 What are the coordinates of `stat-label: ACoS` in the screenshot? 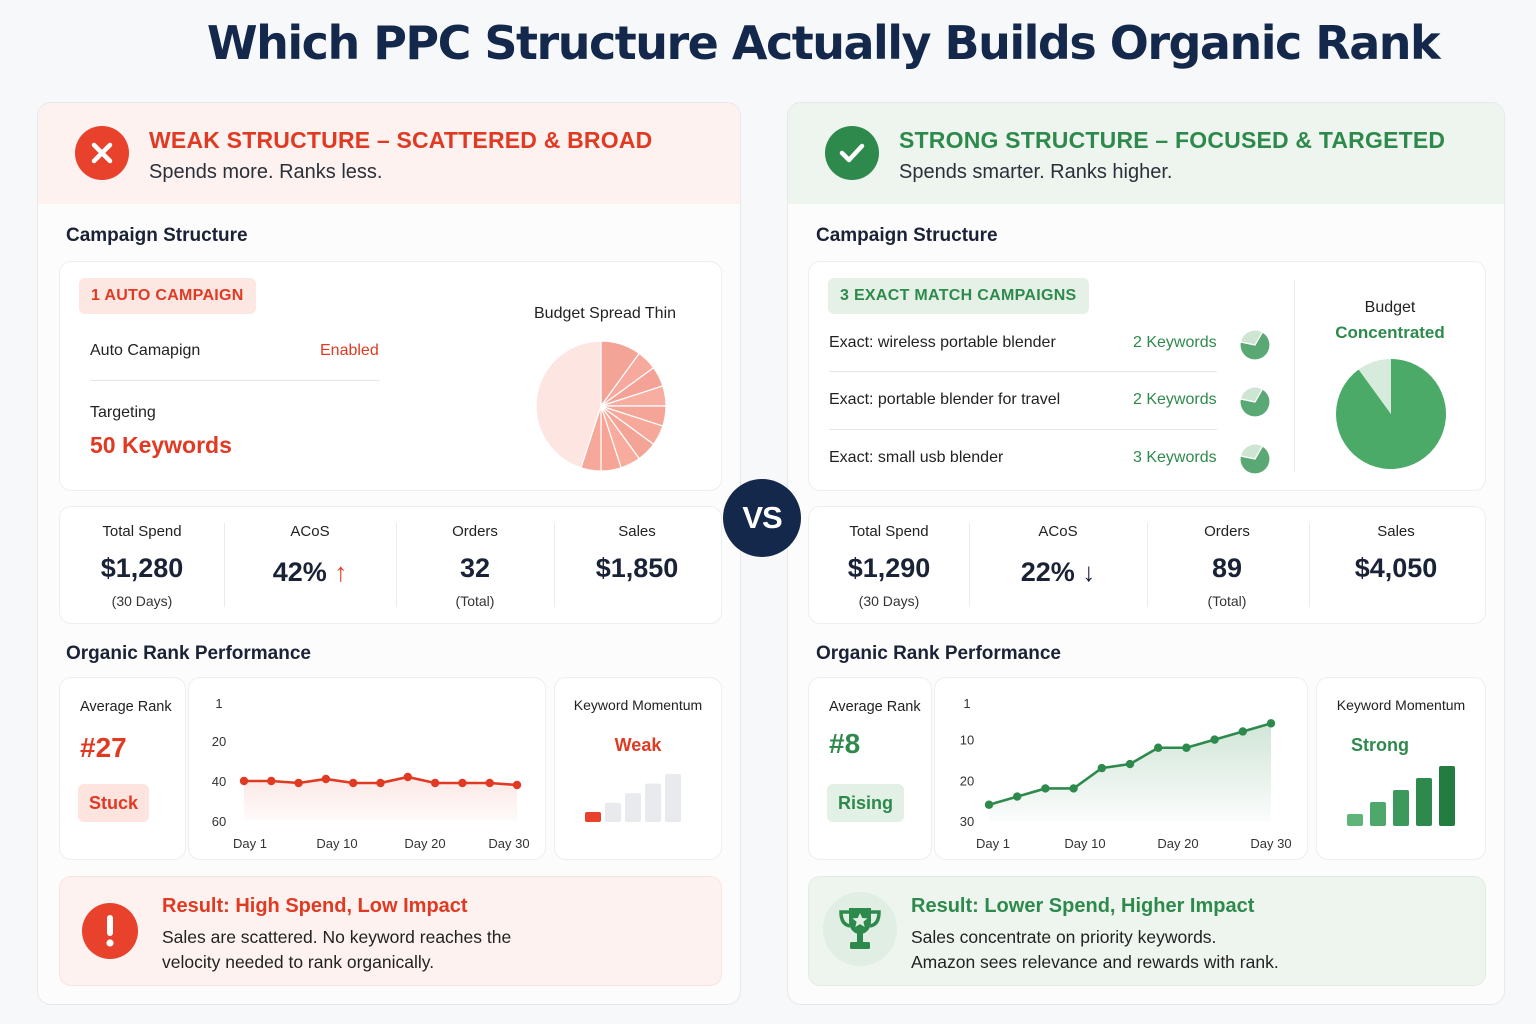 It's located at (1058, 531).